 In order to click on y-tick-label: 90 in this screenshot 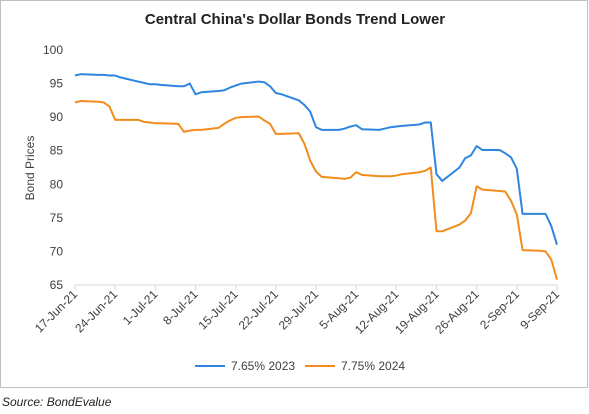, I will do `click(57, 117)`.